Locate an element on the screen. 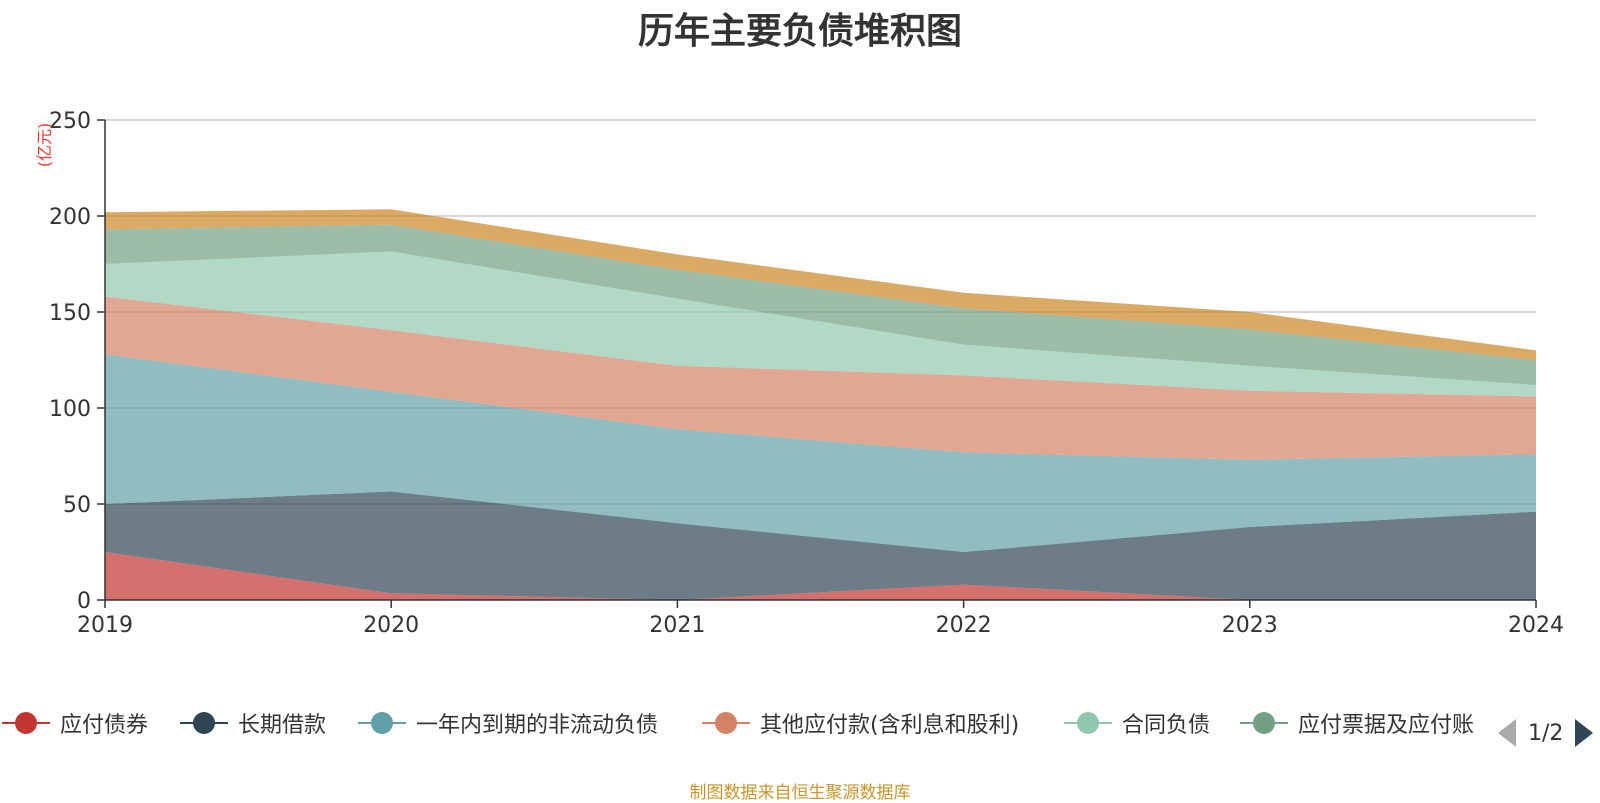  legend-item: 一年内到期的非流动负债 is located at coordinates (507, 723).